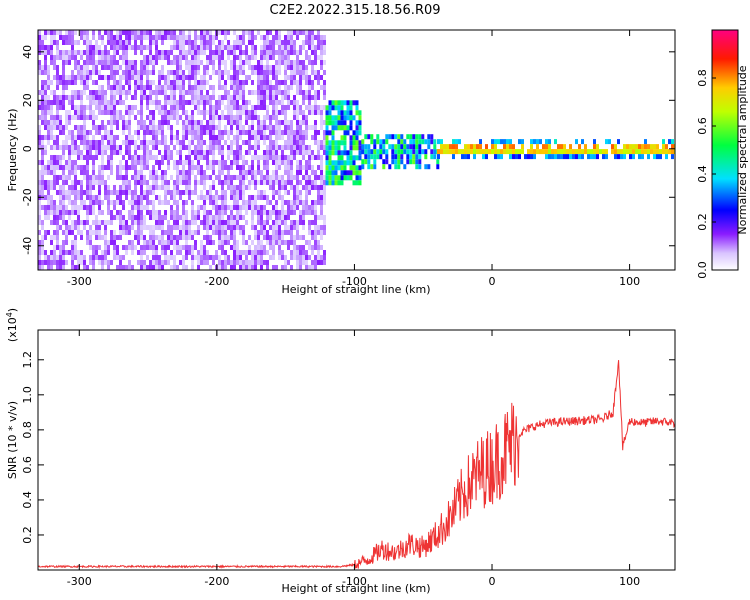 The image size is (750, 600). What do you see at coordinates (492, 281) in the screenshot?
I see `x-tick-label: 0` at bounding box center [492, 281].